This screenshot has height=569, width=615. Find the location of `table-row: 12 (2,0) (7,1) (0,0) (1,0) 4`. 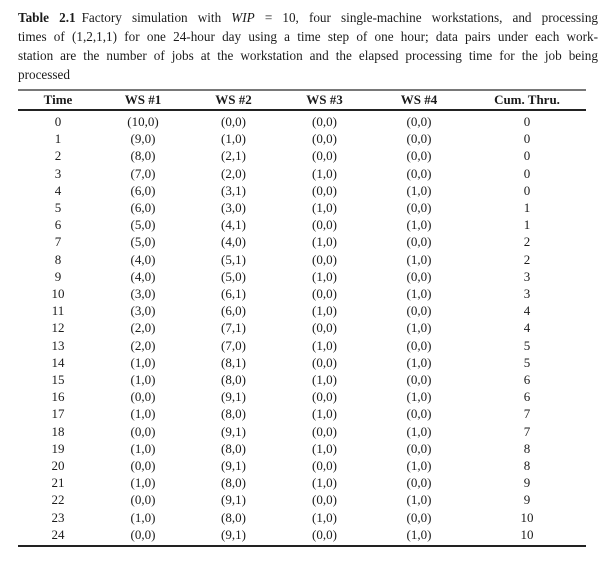

table-row: 12 (2,0) (7,1) (0,0) (1,0) 4 is located at coordinates (302, 327).